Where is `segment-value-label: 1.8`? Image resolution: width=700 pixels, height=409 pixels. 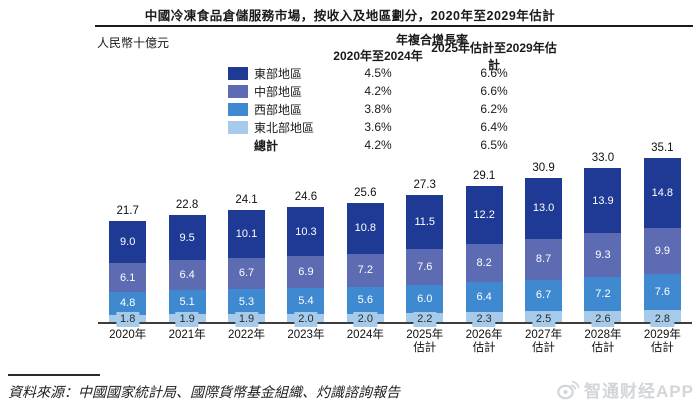
segment-value-label: 1.8 is located at coordinates (128, 319).